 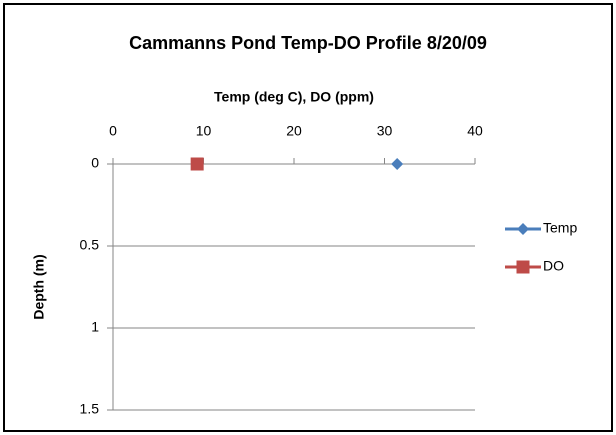 What do you see at coordinates (553, 266) in the screenshot?
I see `legend-label: DO` at bounding box center [553, 266].